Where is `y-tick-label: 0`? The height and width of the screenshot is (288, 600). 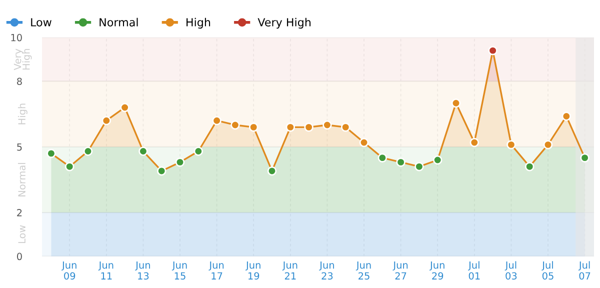
y-tick-label: 0 is located at coordinates (19, 256).